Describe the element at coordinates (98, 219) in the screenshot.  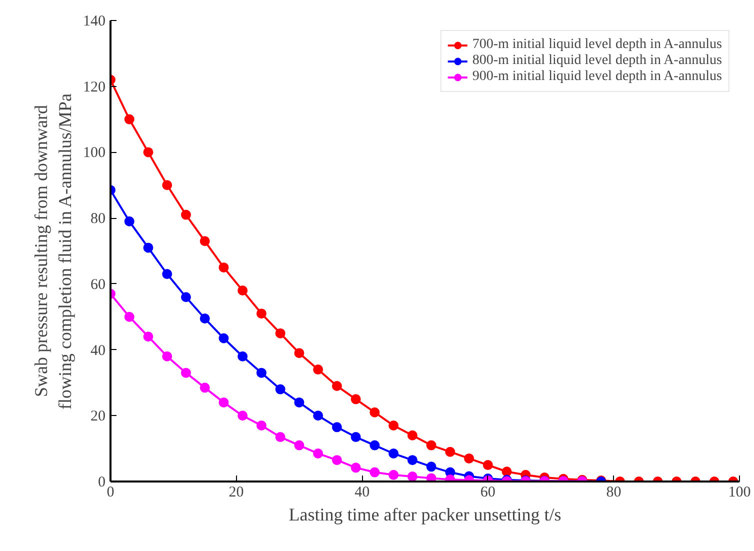
I see `y-tick-label: 80` at that location.